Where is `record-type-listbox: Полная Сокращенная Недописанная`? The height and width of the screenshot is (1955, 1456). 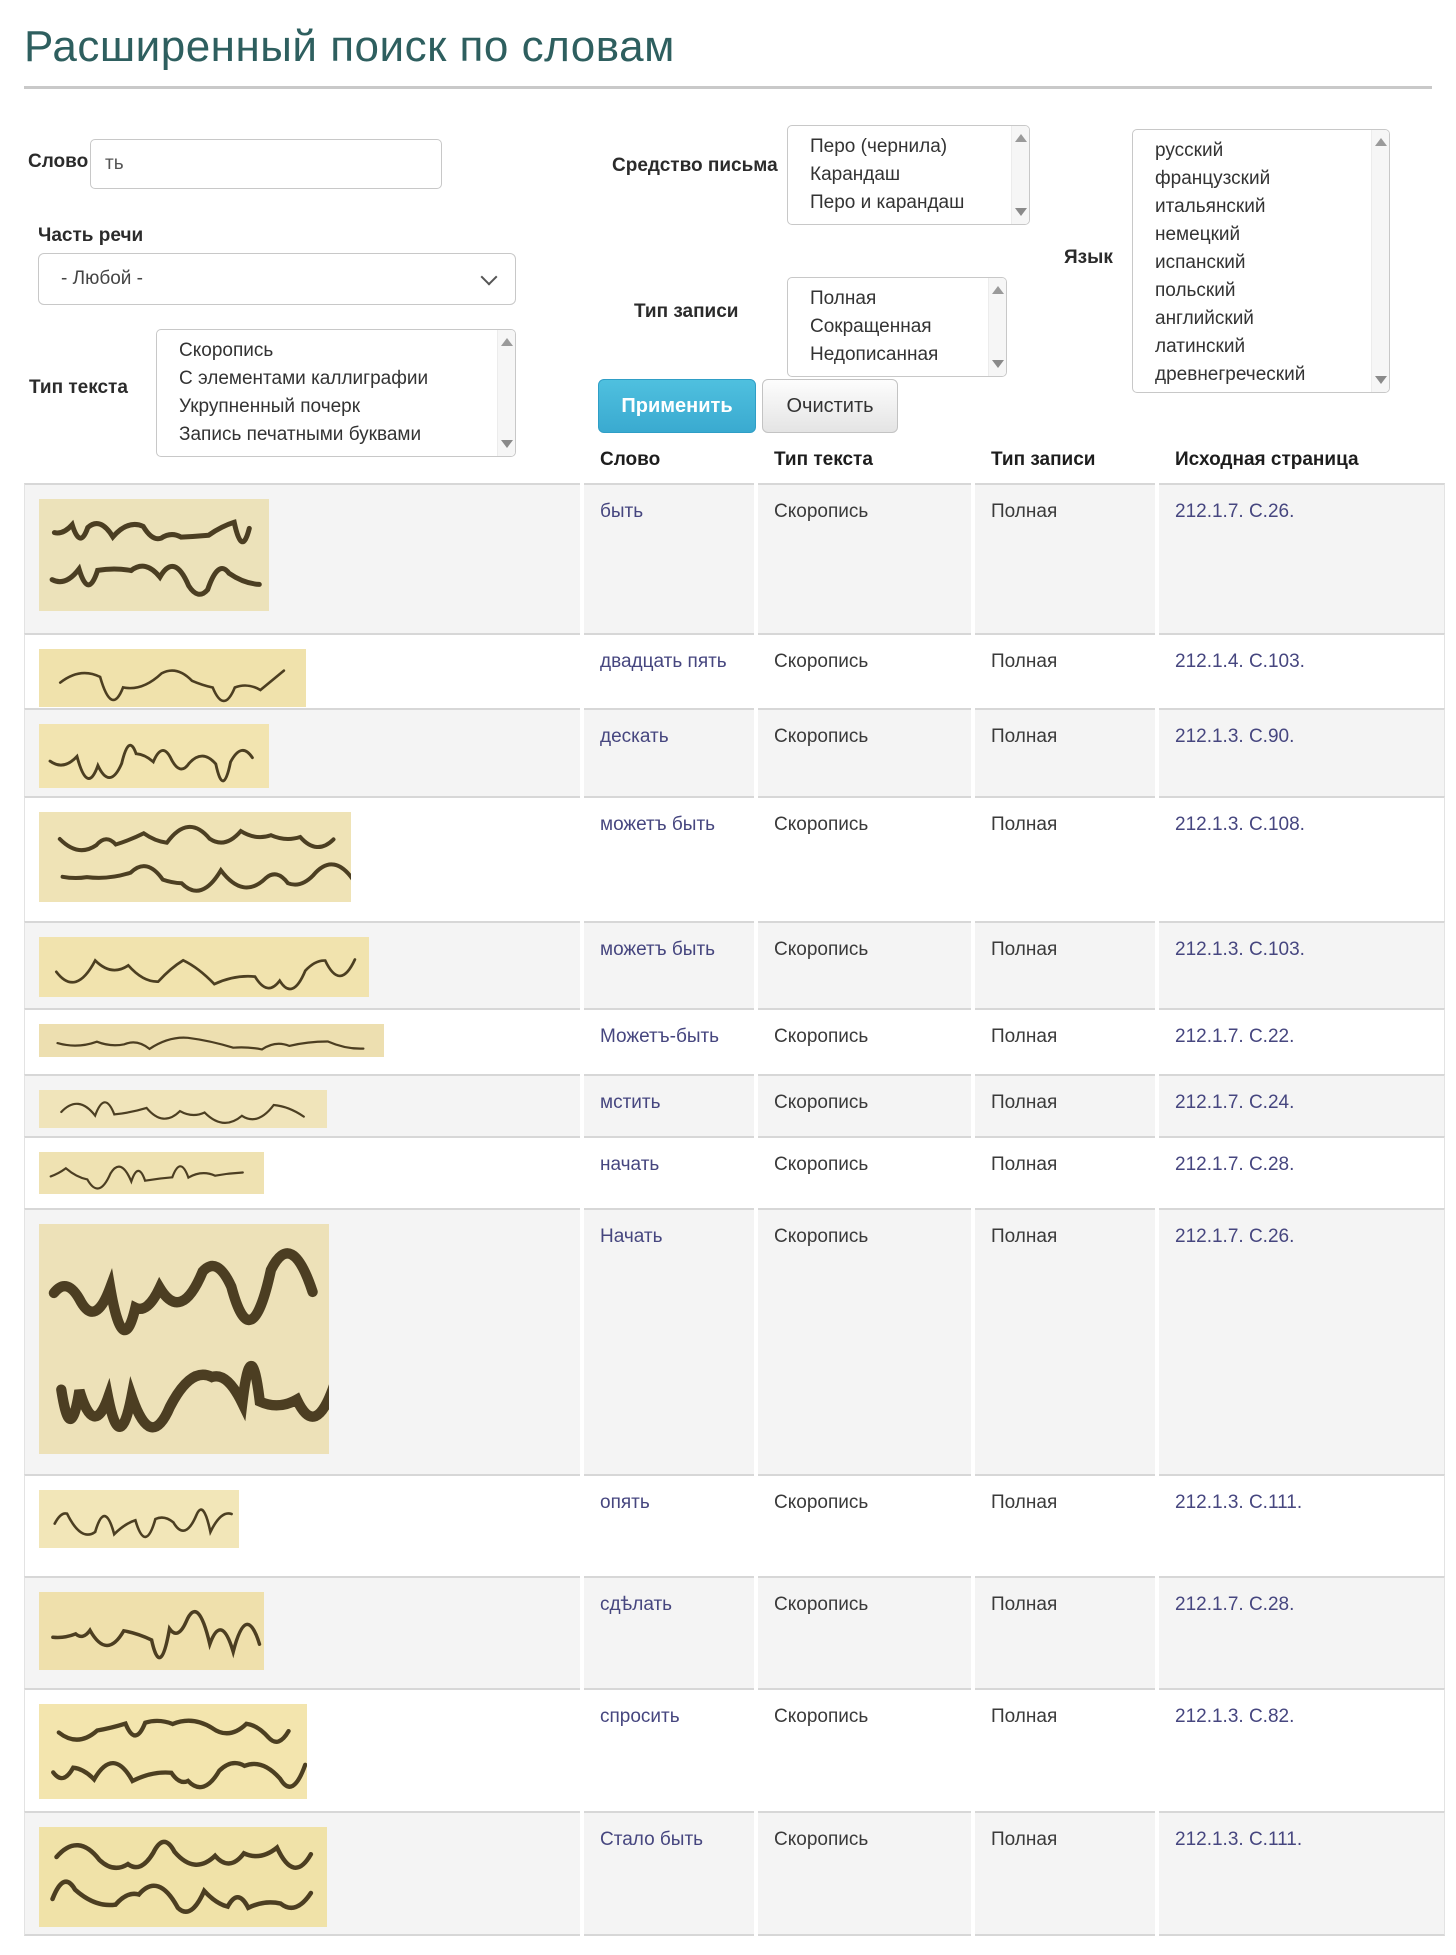
record-type-listbox: Полная Сокращенная Недописанная is located at coordinates (897, 327).